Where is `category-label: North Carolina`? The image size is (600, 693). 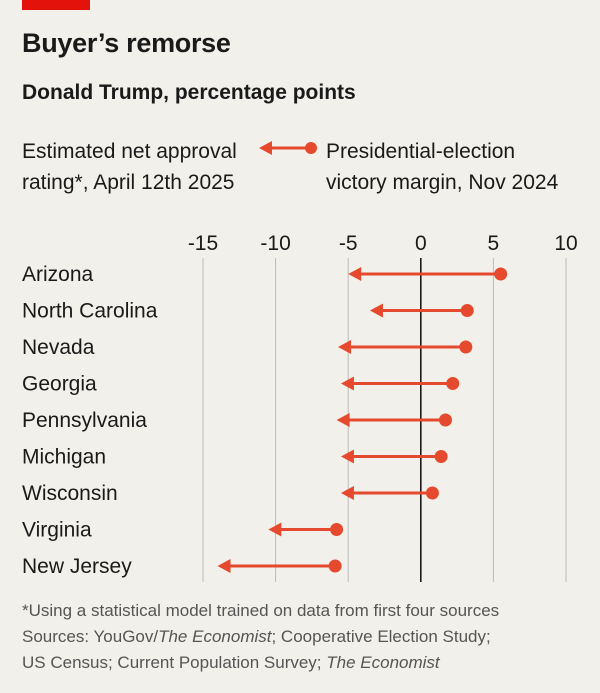 category-label: North Carolina is located at coordinates (90, 311).